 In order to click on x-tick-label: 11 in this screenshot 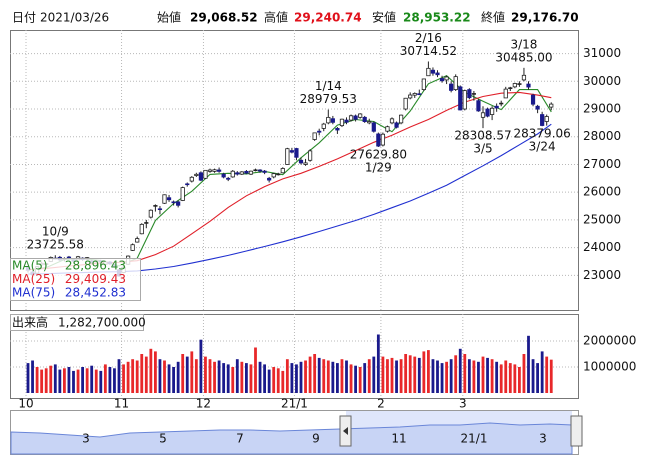, I will do `click(121, 404)`.